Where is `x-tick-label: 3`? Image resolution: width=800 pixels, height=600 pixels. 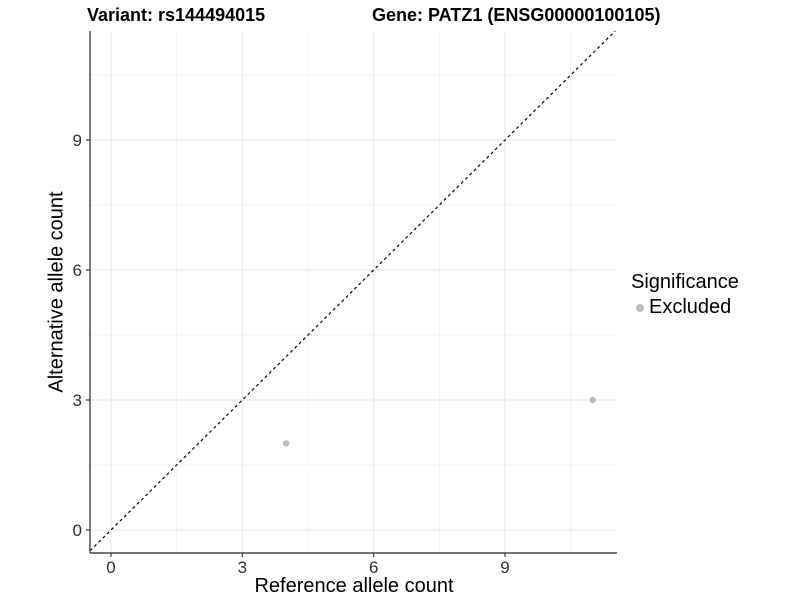 x-tick-label: 3 is located at coordinates (242, 567).